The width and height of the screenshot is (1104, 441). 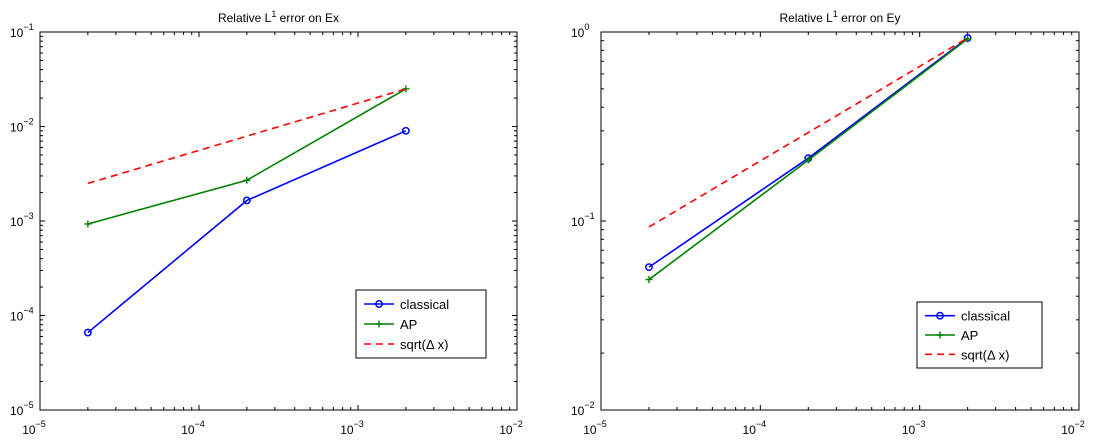 I want to click on y-tick-exponent: 0, so click(x=586, y=27).